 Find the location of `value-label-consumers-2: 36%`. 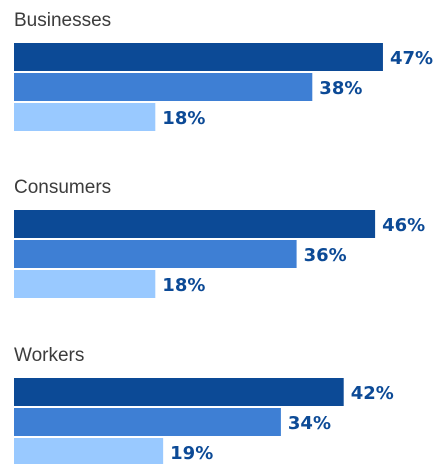

value-label-consumers-2: 36% is located at coordinates (325, 255).